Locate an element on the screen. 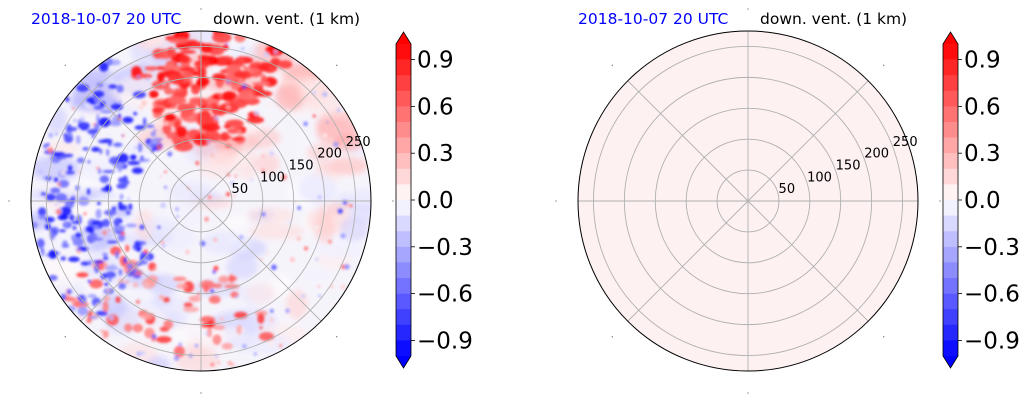  right-colorbar-tick-label: 0.9 is located at coordinates (982, 61).